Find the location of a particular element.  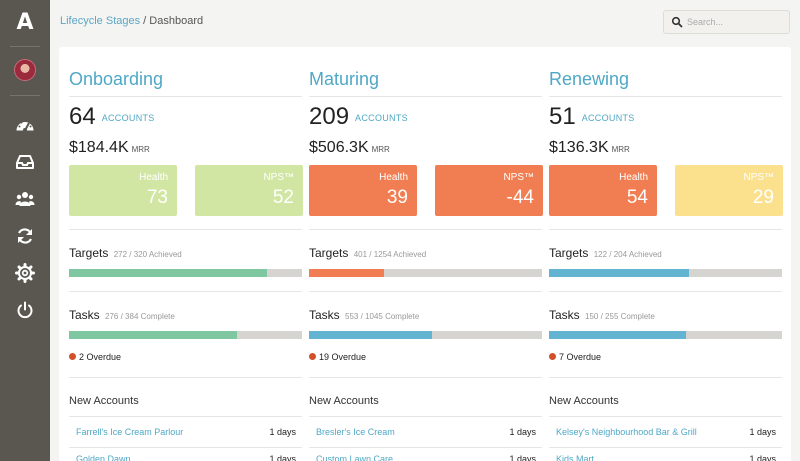

targets-heading: Targets 401 / 1254 Achieved is located at coordinates (367, 253).